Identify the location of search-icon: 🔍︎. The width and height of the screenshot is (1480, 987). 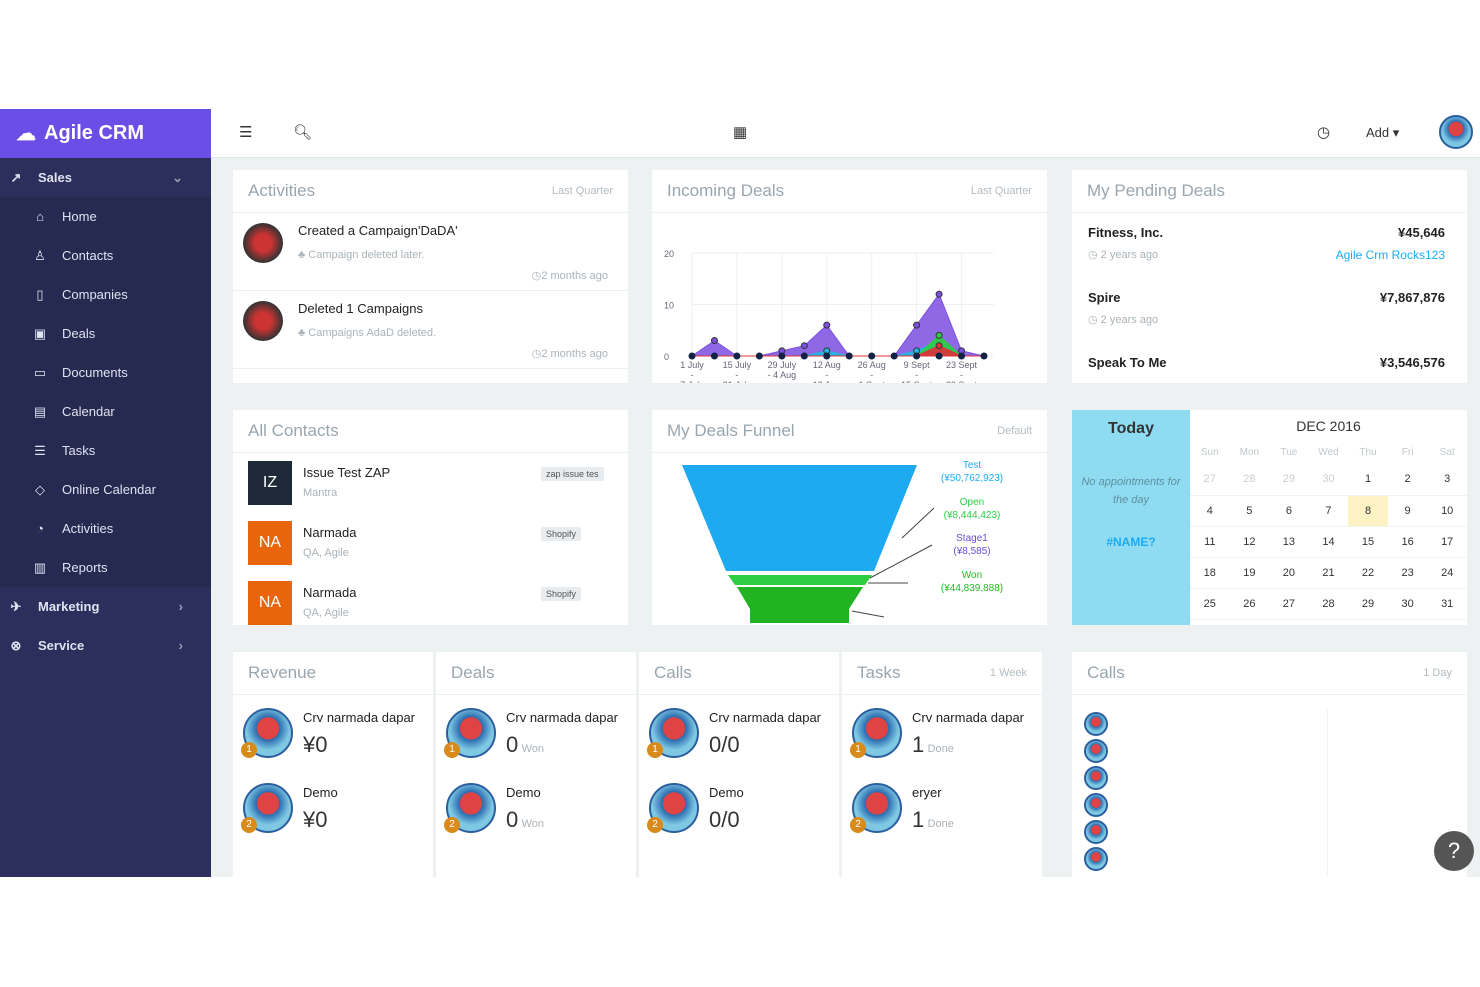
(303, 132).